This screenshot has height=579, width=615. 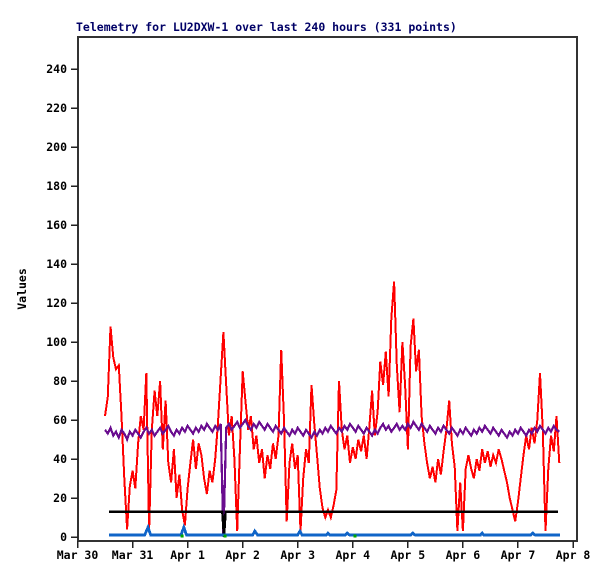 I want to click on x-tick-label: Apr 8, so click(x=573, y=555).